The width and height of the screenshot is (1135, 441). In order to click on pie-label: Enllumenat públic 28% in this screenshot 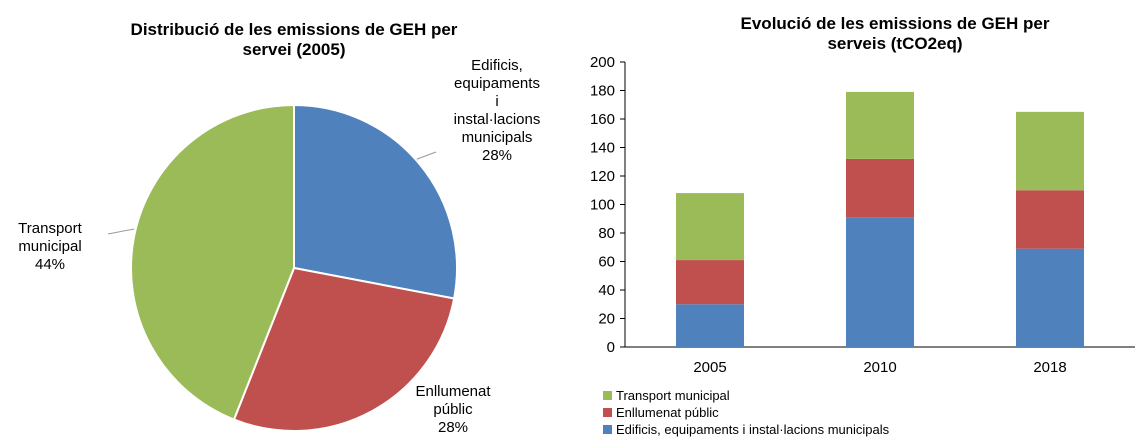, I will do `click(453, 410)`.